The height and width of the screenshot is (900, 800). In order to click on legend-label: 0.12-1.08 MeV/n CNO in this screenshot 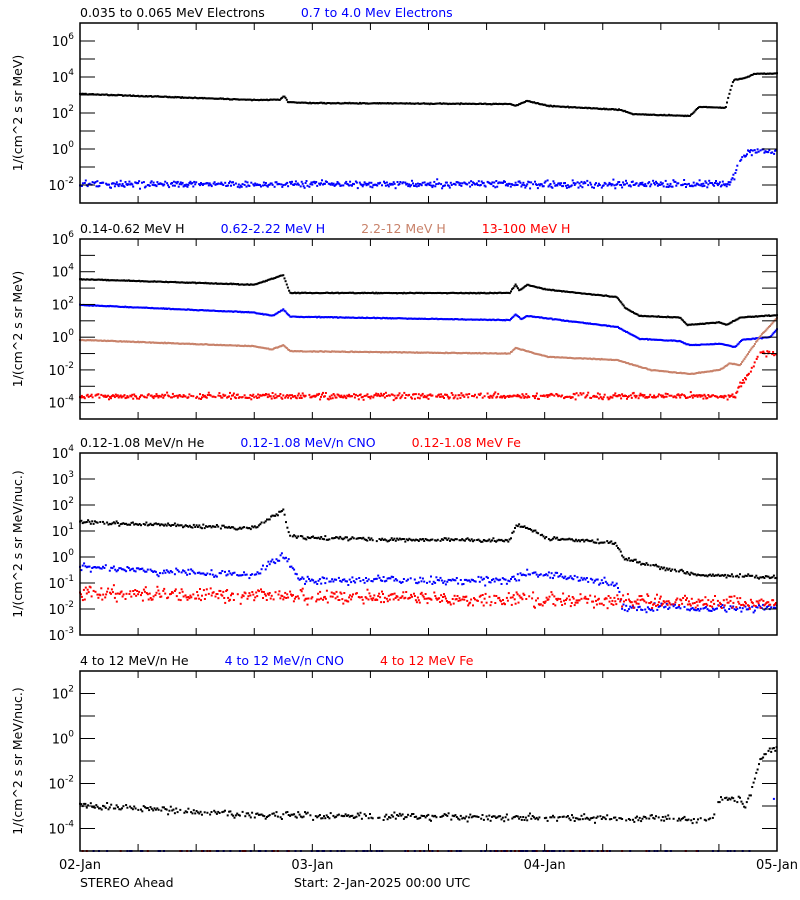, I will do `click(307, 442)`.